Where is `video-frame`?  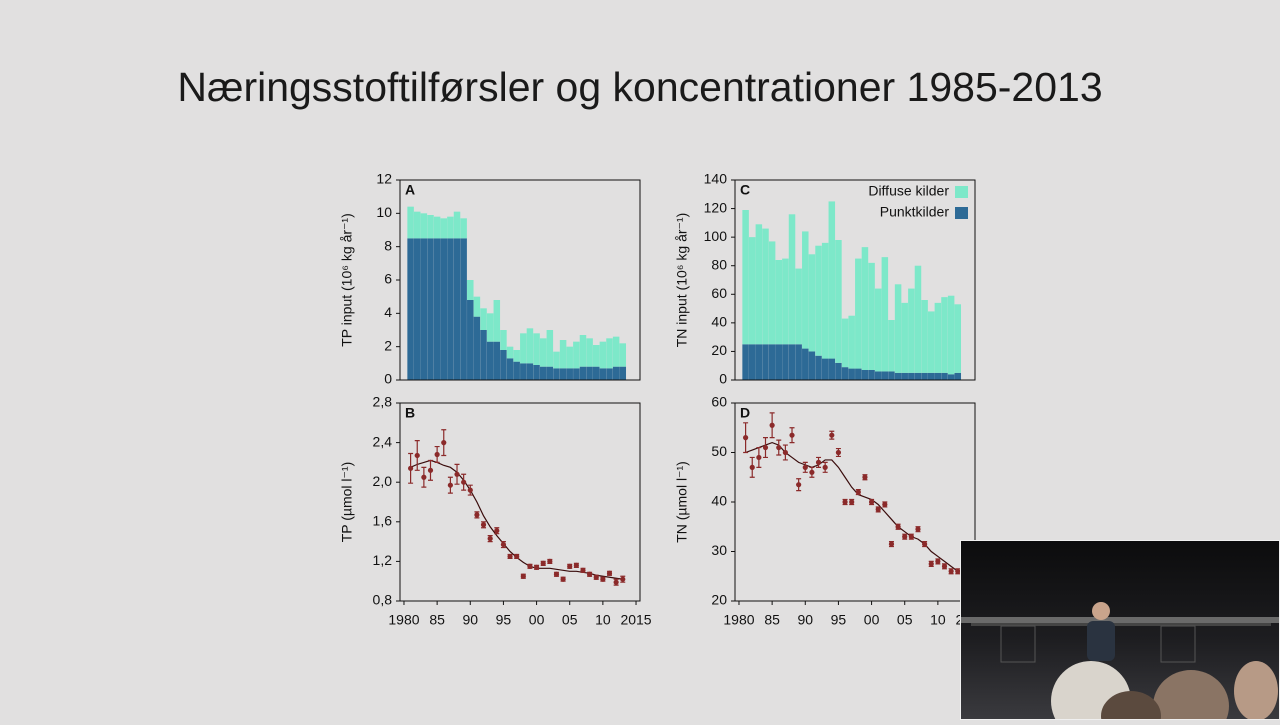
video-frame is located at coordinates (1120, 660).